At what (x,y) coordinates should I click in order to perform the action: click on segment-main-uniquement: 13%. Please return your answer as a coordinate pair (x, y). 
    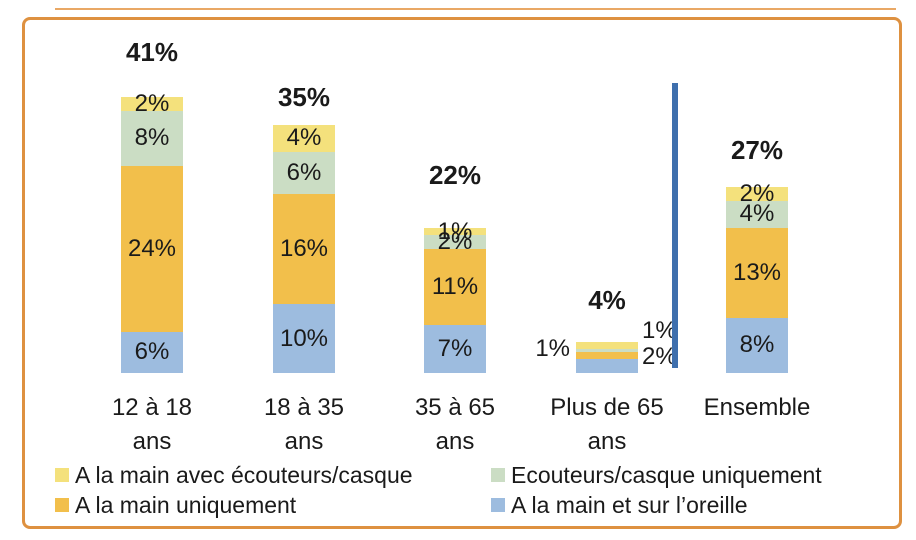
    Looking at the image, I should click on (757, 273).